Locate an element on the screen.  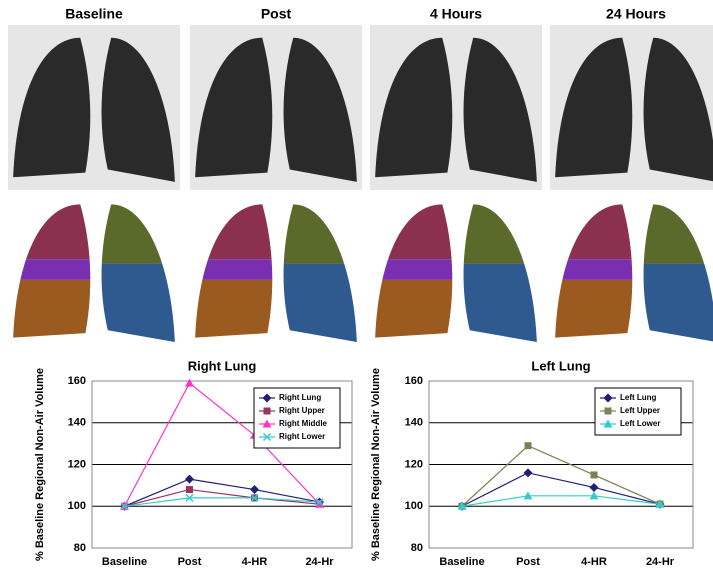
chart-title: Right Lung is located at coordinates (222, 365).